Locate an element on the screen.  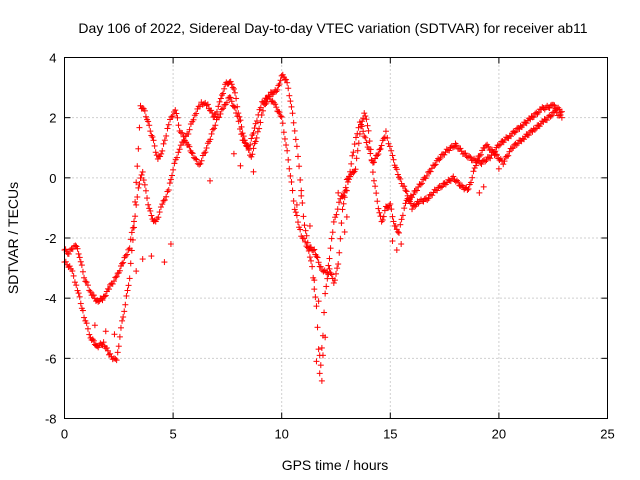
y-tick-label: 2 is located at coordinates (52, 118).